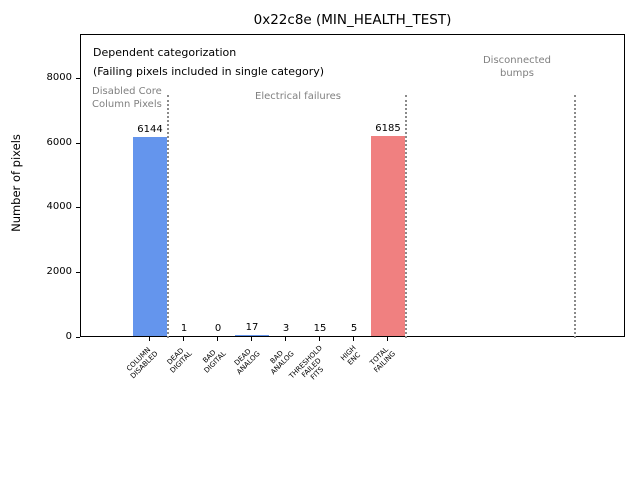  I want to click on bar-value-label: 17, so click(252, 327).